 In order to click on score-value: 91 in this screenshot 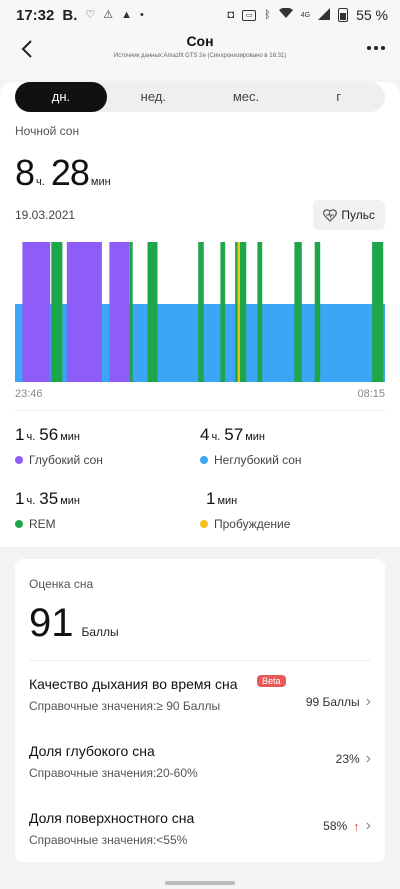, I will do `click(51, 623)`.